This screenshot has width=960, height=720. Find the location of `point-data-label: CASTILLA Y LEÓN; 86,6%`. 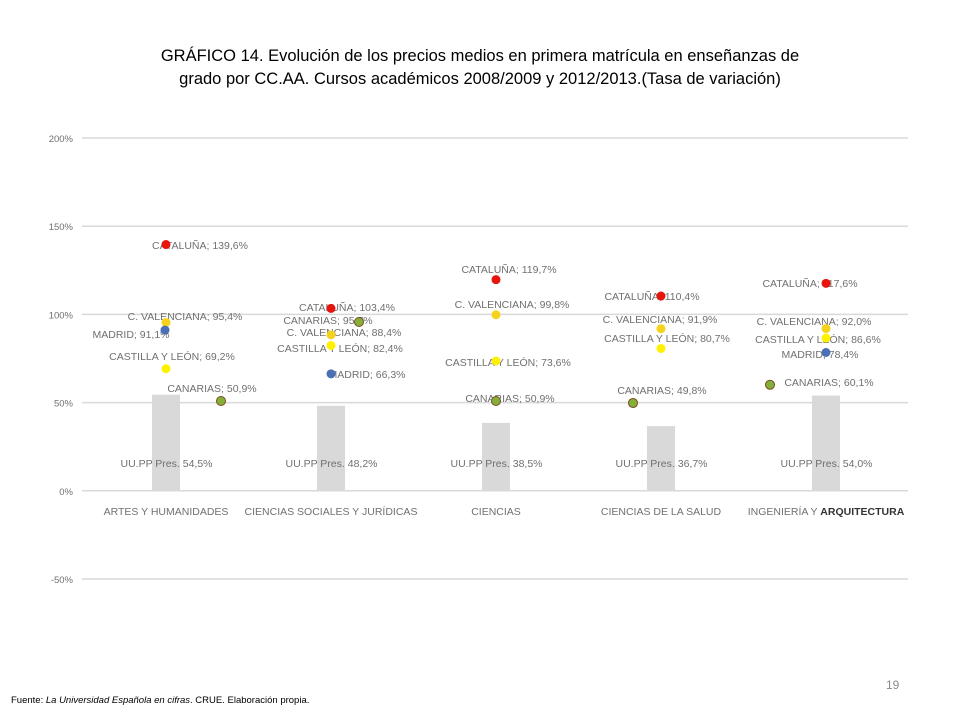

point-data-label: CASTILLA Y LEÓN; 86,6% is located at coordinates (818, 339).